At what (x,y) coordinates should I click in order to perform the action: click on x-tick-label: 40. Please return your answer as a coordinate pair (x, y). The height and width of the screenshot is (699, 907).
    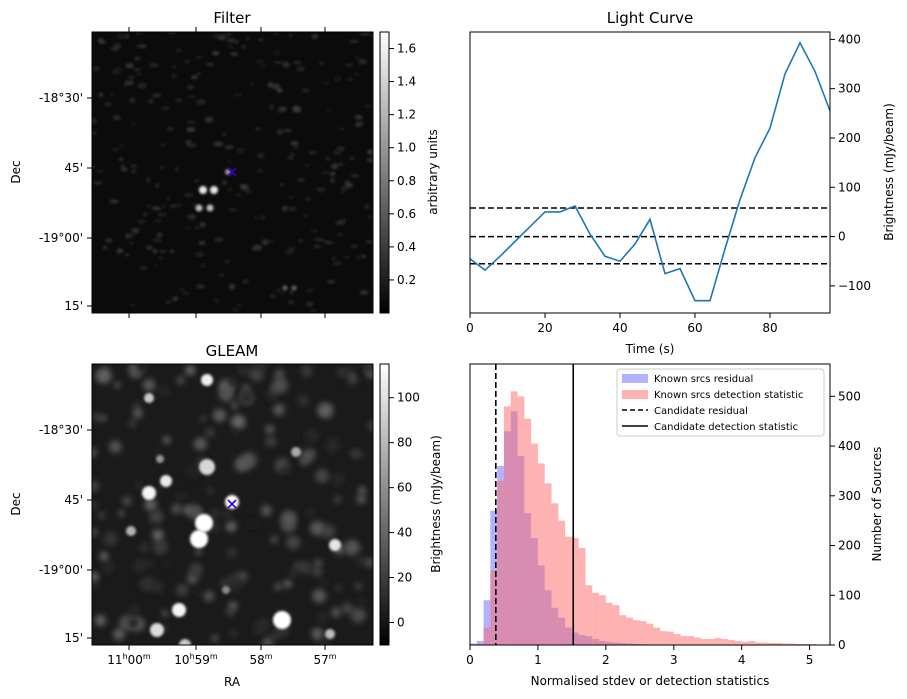
    Looking at the image, I should click on (619, 328).